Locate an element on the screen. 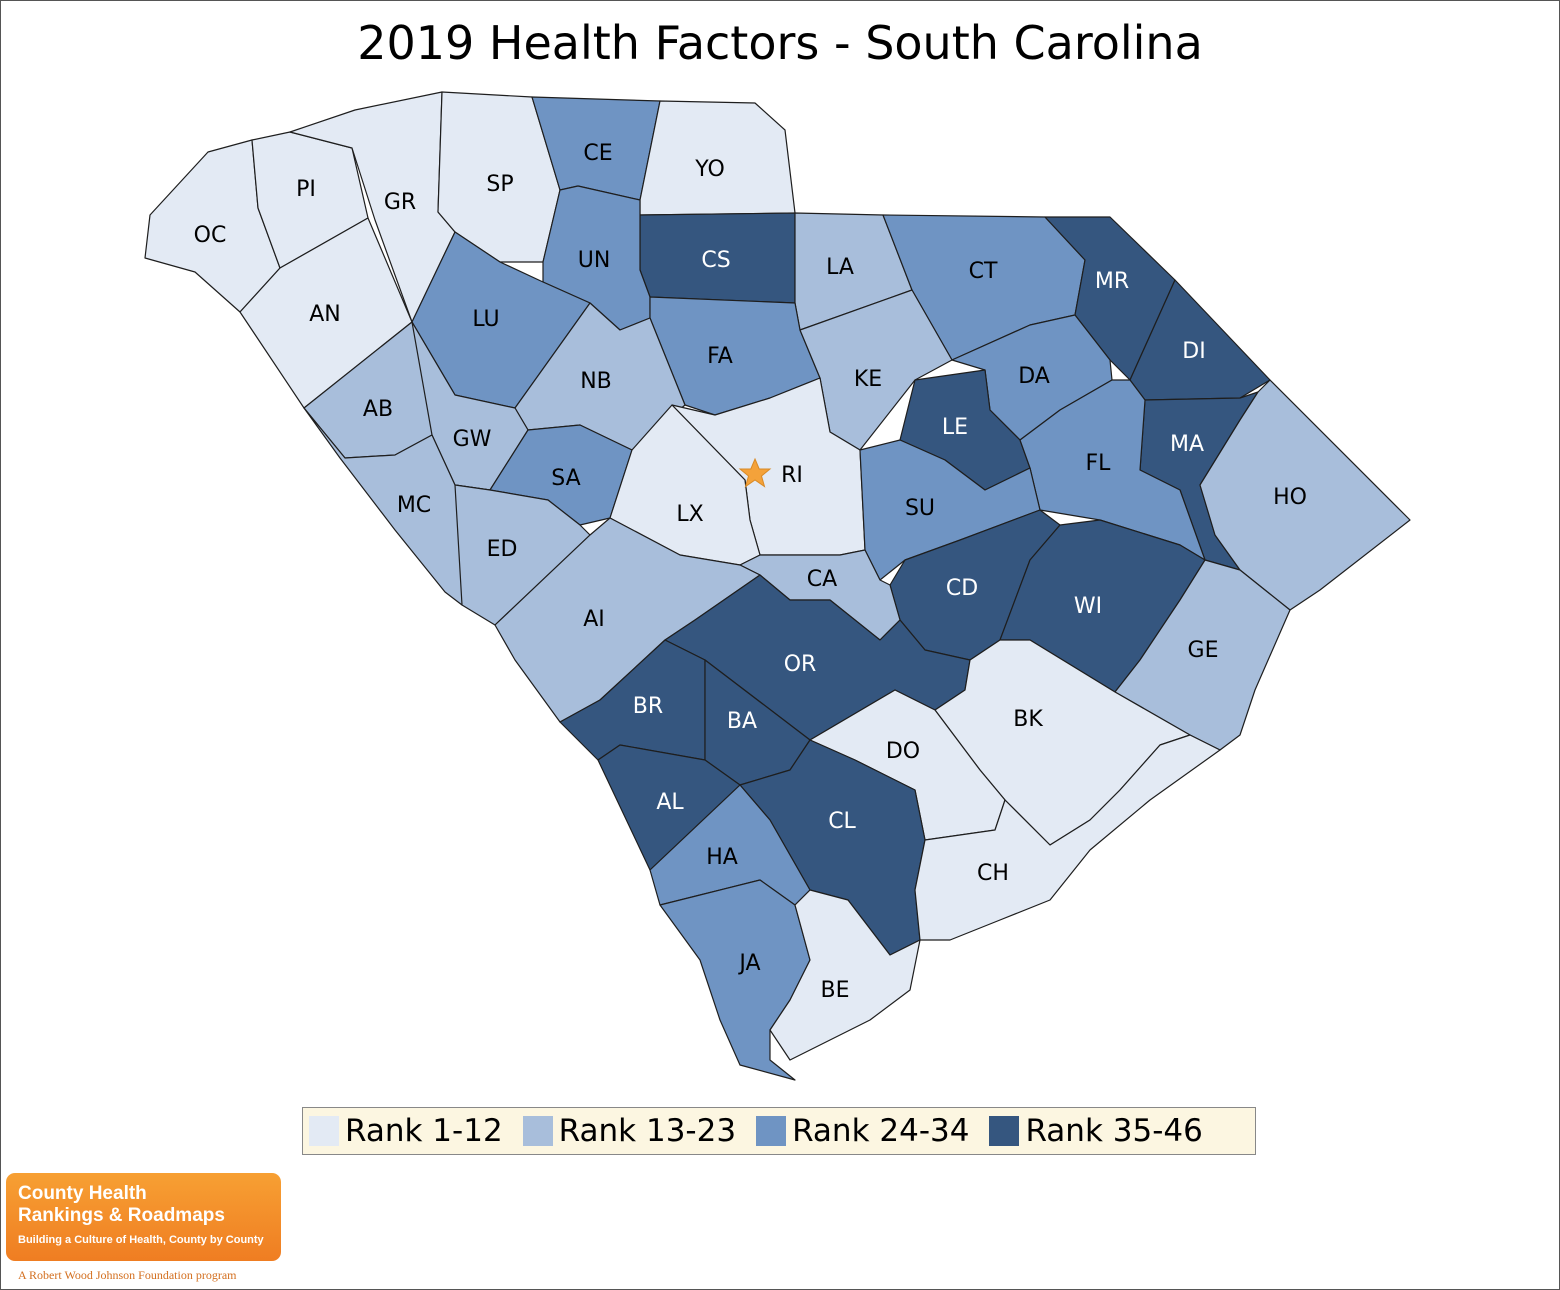  county-label-di: DI is located at coordinates (1193, 351).